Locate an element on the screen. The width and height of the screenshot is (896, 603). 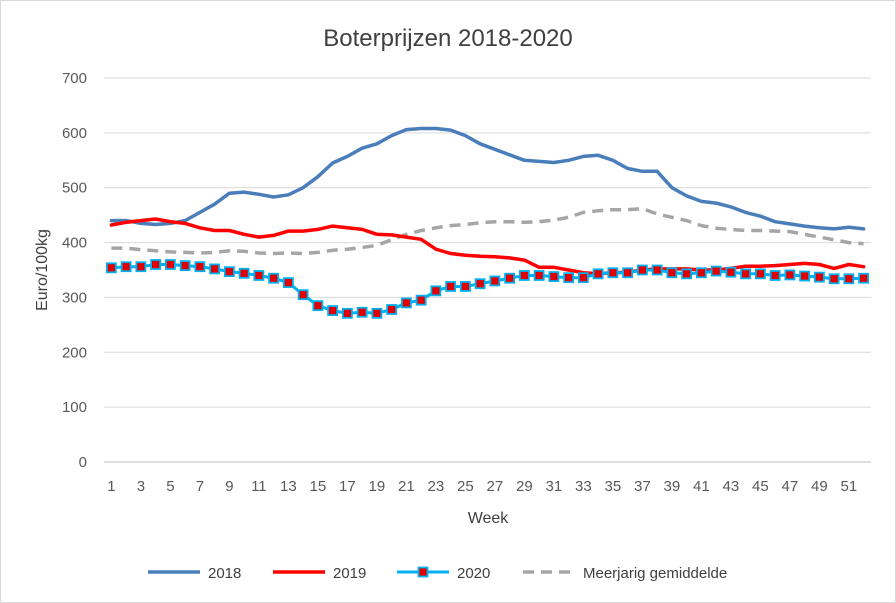
x-tick-label: 41 is located at coordinates (701, 486).